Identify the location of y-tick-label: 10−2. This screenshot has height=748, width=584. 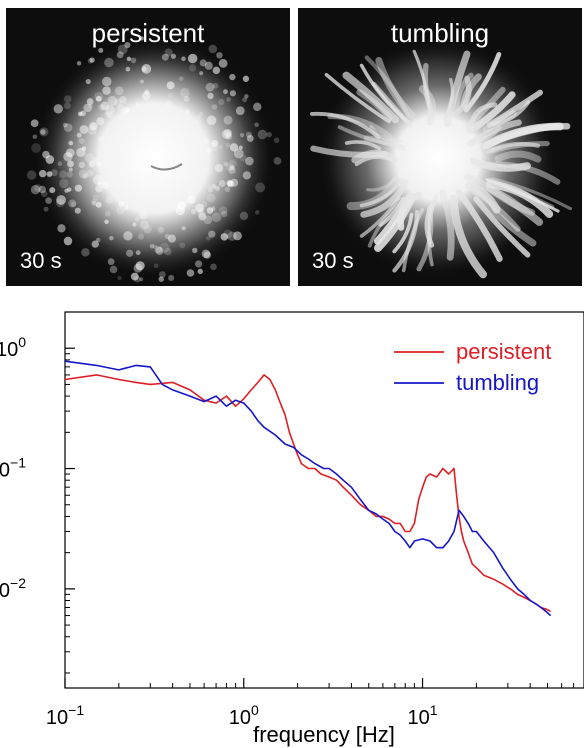
(13, 588).